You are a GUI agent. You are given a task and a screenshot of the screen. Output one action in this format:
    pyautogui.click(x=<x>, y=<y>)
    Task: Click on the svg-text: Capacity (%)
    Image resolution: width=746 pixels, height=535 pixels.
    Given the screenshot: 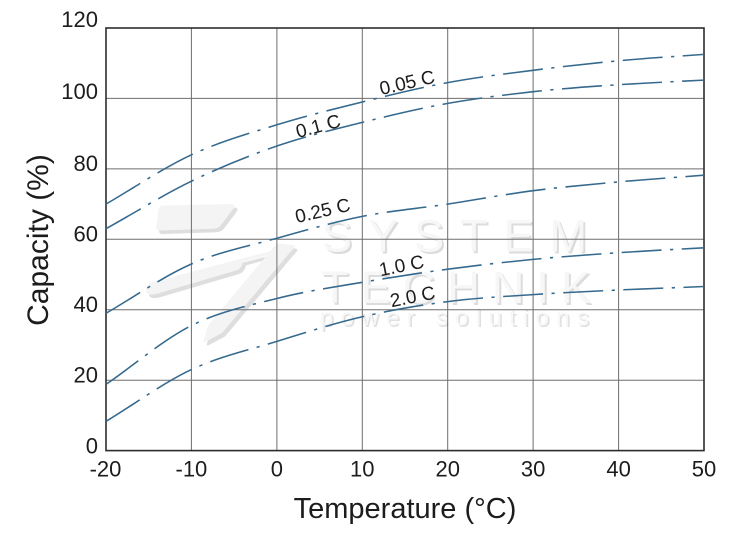 What is the action you would take?
    pyautogui.click(x=38, y=240)
    